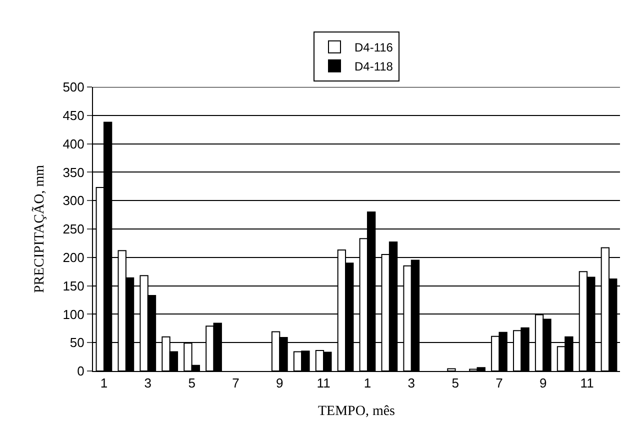  Describe the element at coordinates (80, 371) in the screenshot. I see `y-tick-label: 0` at that location.